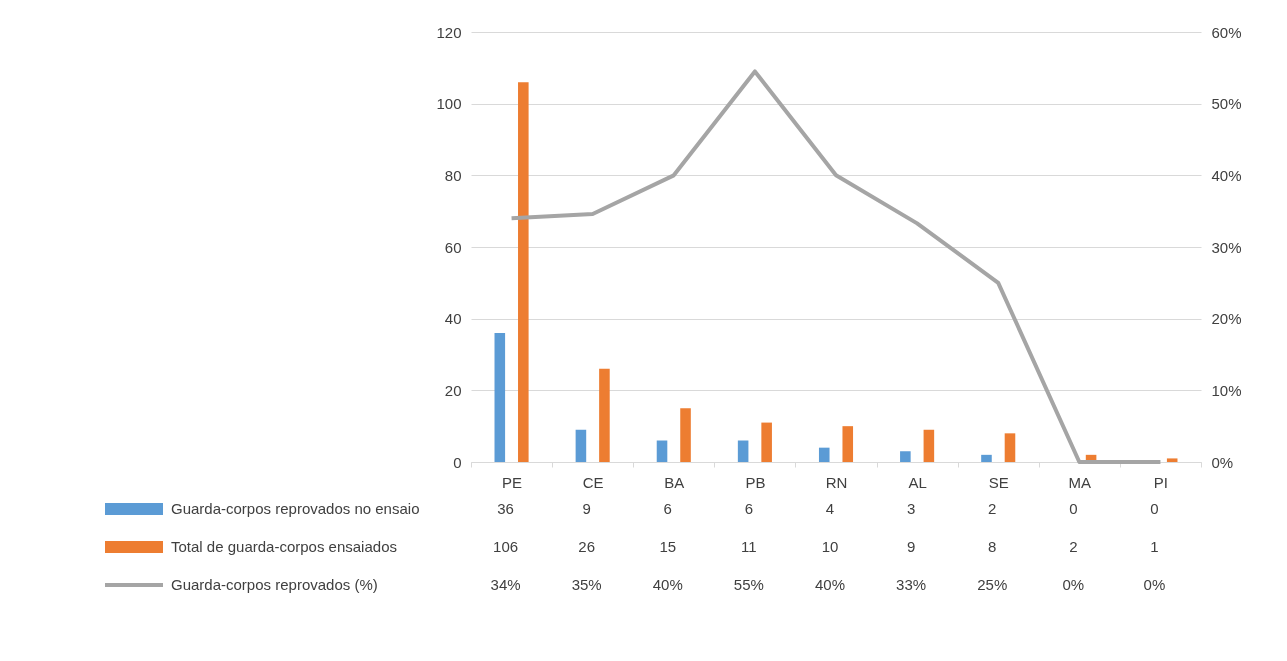 The height and width of the screenshot is (661, 1287). Describe the element at coordinates (1226, 104) in the screenshot. I see `y2-tick-label: 50%` at that location.